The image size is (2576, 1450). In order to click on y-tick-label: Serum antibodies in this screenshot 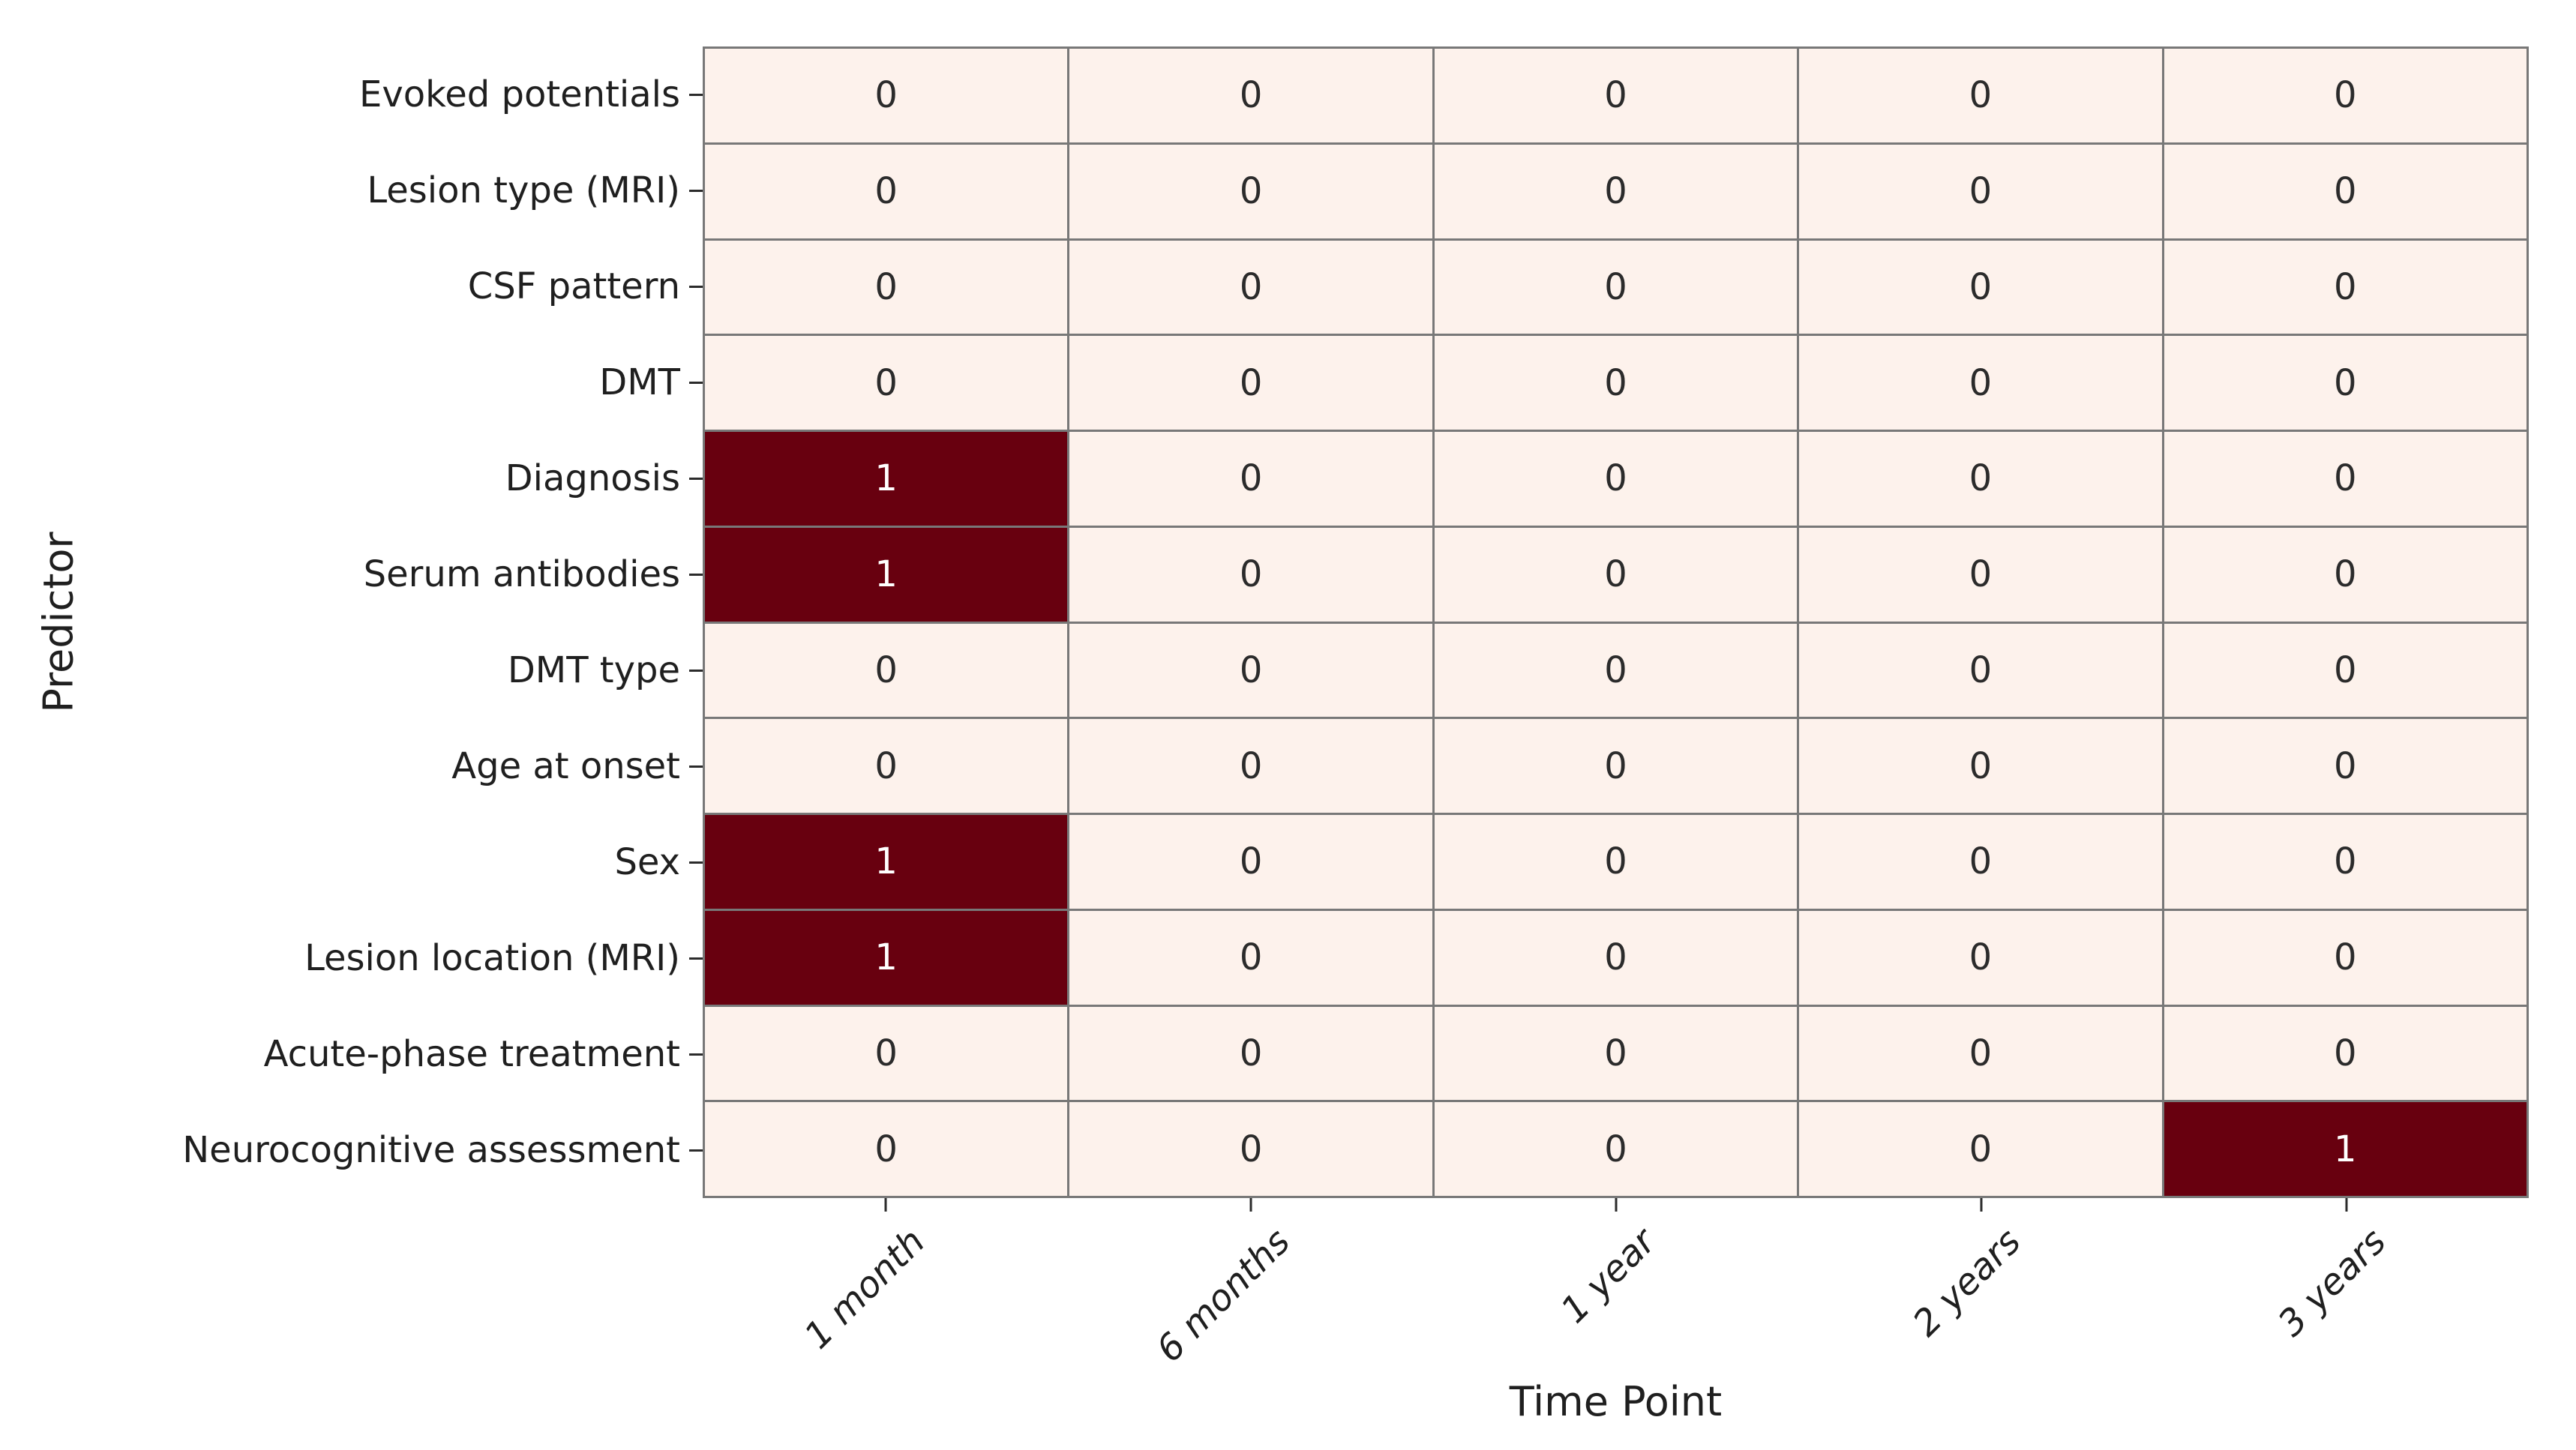, I will do `click(522, 574)`.